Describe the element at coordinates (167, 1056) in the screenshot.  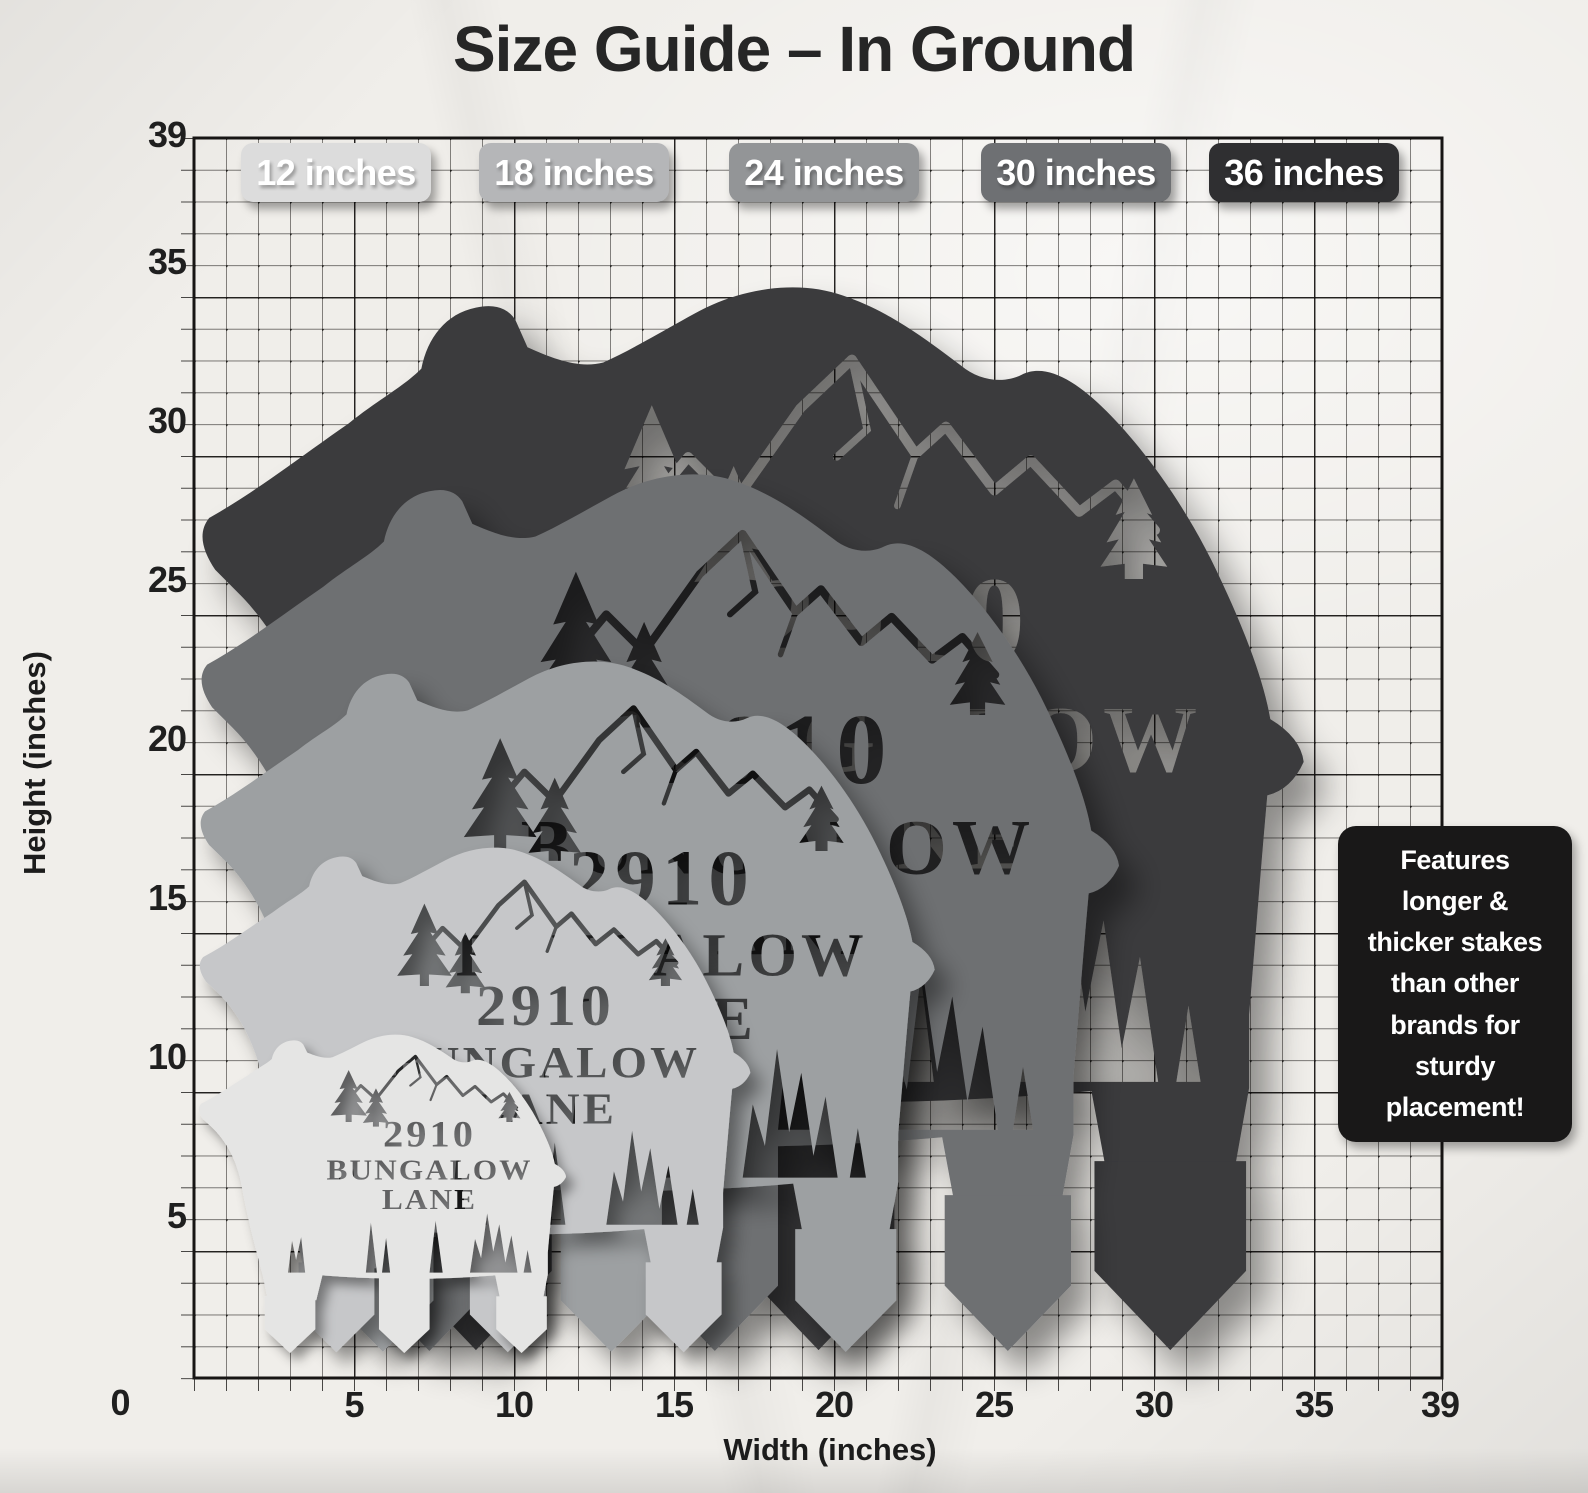
I see `y-tick-10: 10` at that location.